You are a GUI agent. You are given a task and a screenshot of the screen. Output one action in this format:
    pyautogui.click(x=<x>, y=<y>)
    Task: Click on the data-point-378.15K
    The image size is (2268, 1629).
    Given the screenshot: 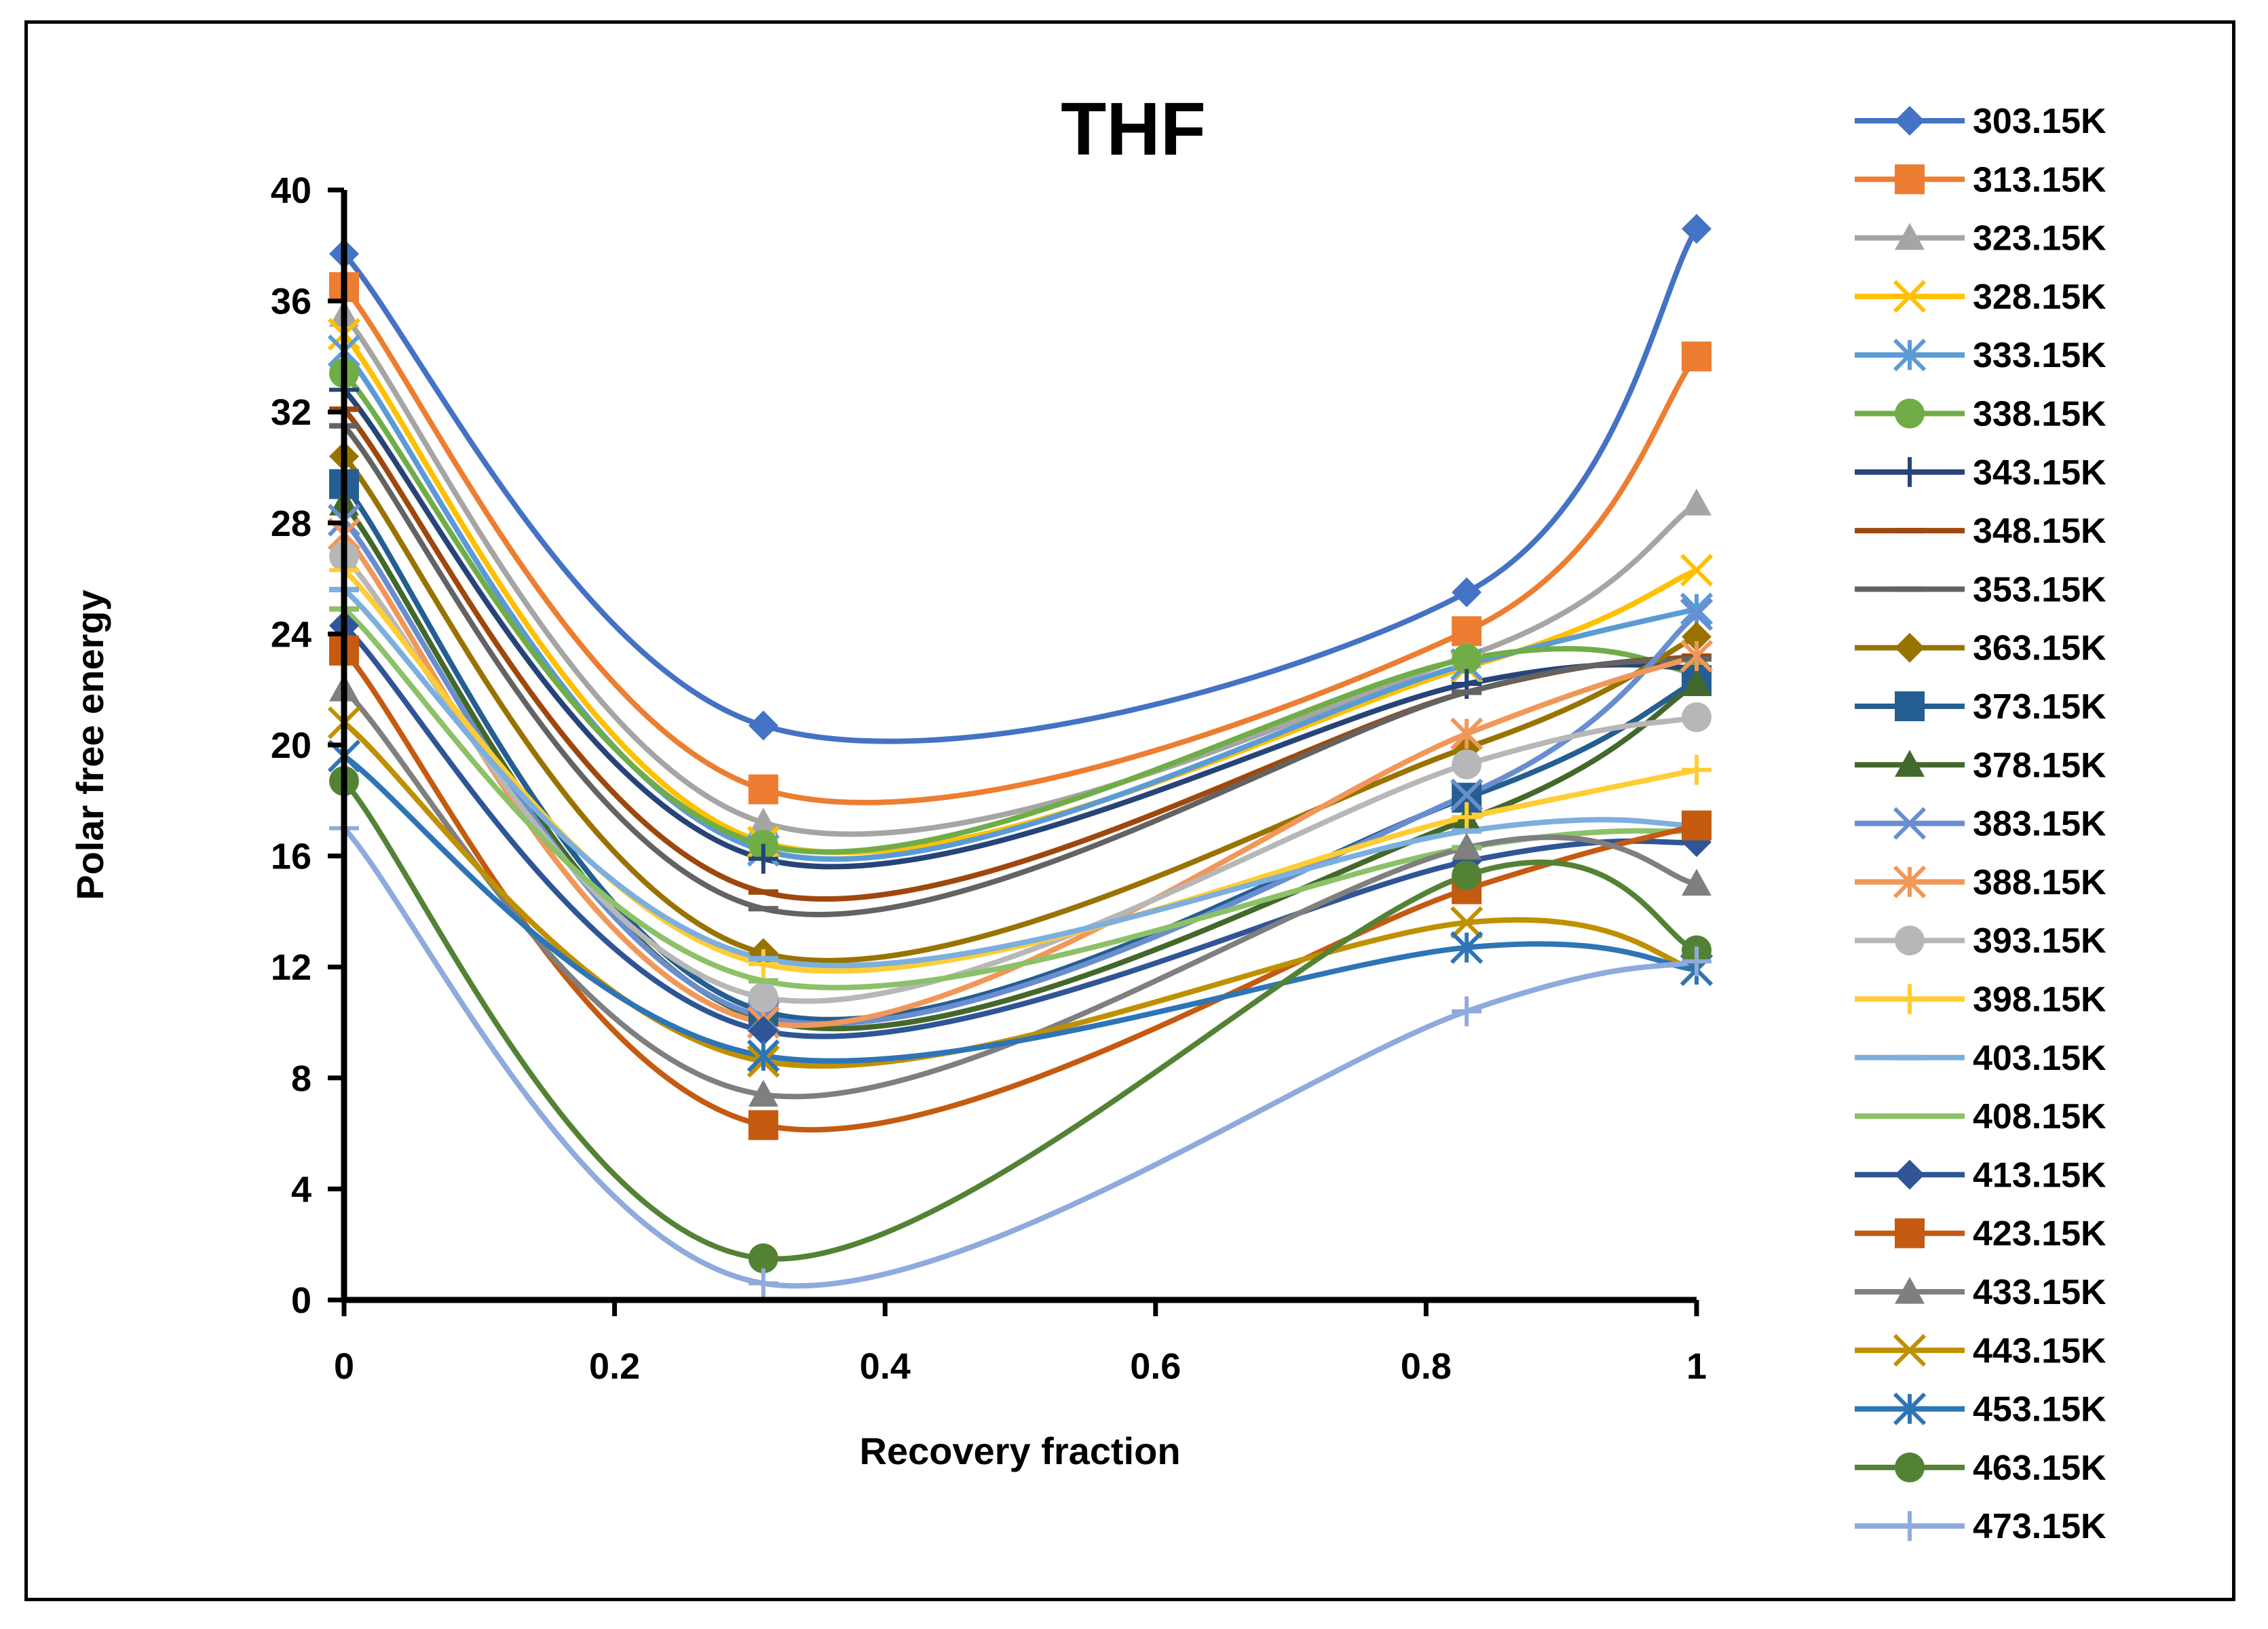 What is the action you would take?
    pyautogui.click(x=1697, y=682)
    